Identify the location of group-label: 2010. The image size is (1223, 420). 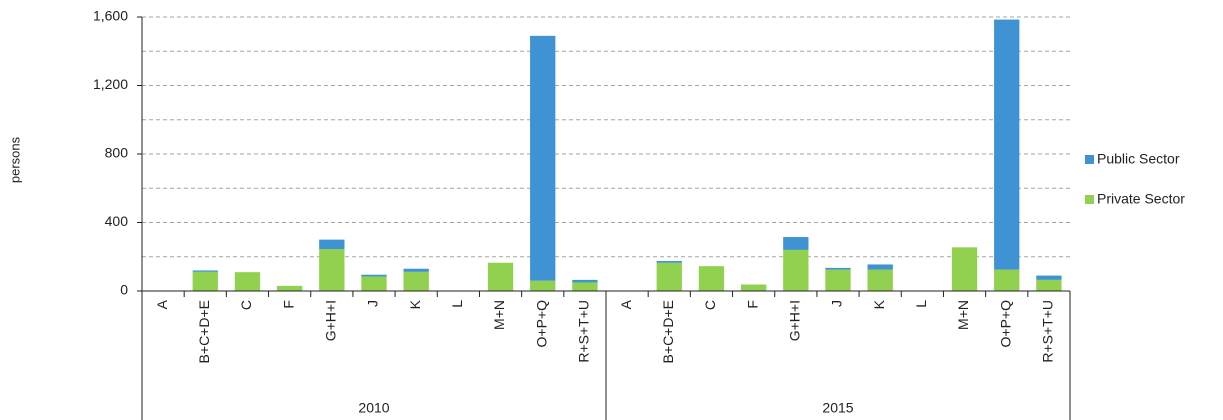
(373, 408).